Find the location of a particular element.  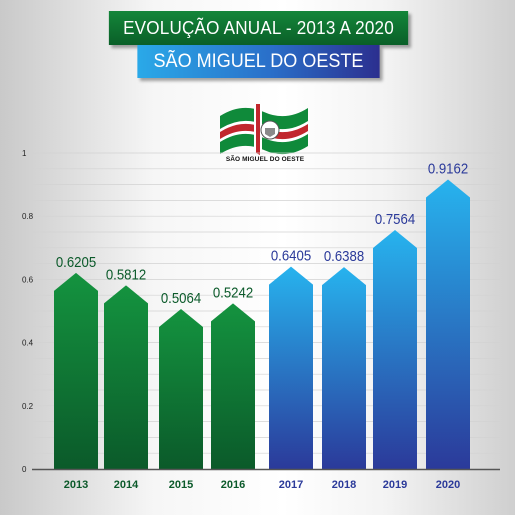

chart-title: EVOLUÇÃO ANUAL - 2013 A 2020 is located at coordinates (258, 27).